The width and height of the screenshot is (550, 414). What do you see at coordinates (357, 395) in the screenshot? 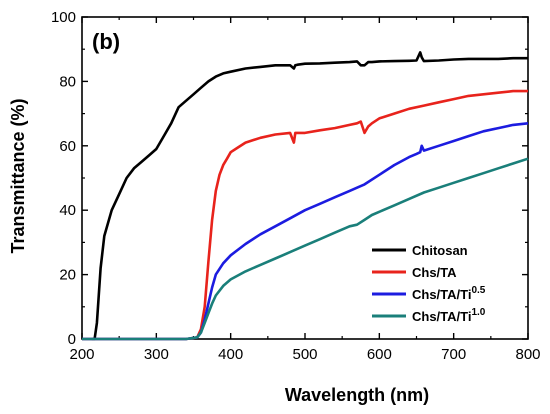
I see `x-axis-title: Wavelength (nm)` at bounding box center [357, 395].